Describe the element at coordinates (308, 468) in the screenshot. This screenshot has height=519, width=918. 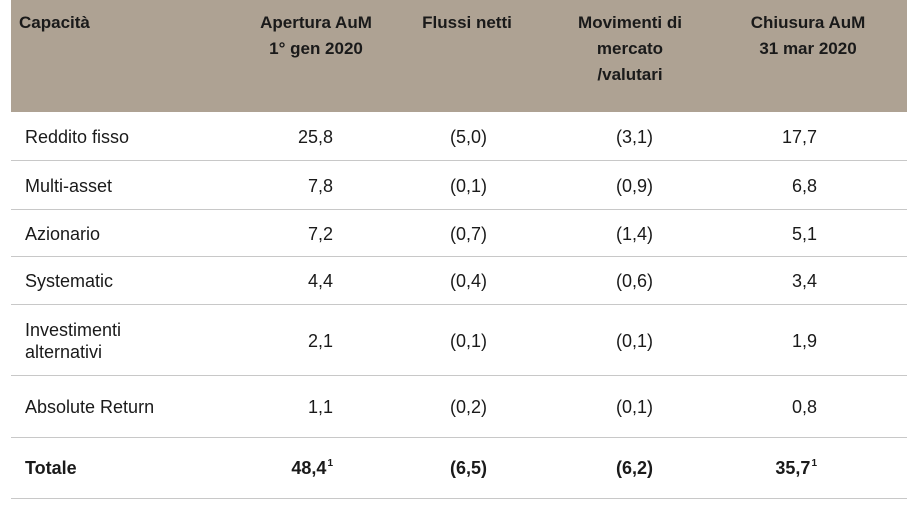
I see `total-apertura-value: 48,4` at that location.